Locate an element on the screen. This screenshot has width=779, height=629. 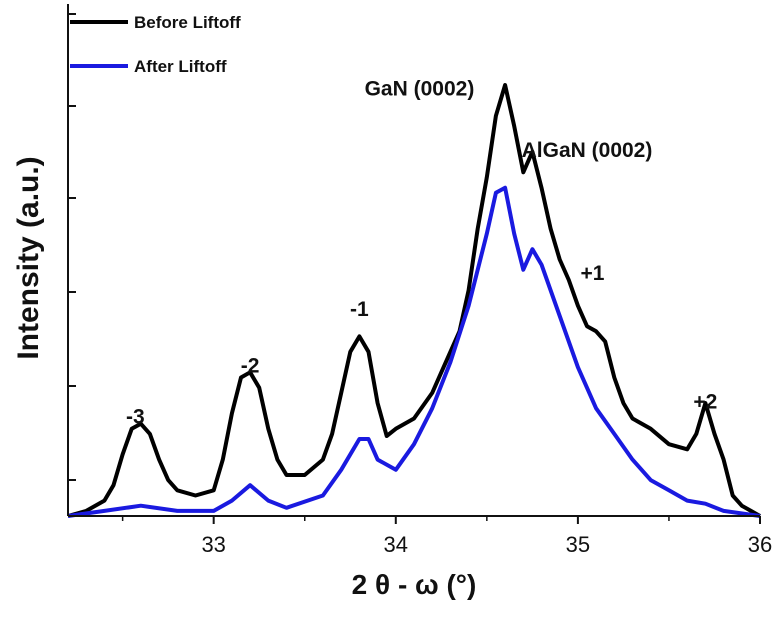
peak-label: +2 is located at coordinates (705, 401).